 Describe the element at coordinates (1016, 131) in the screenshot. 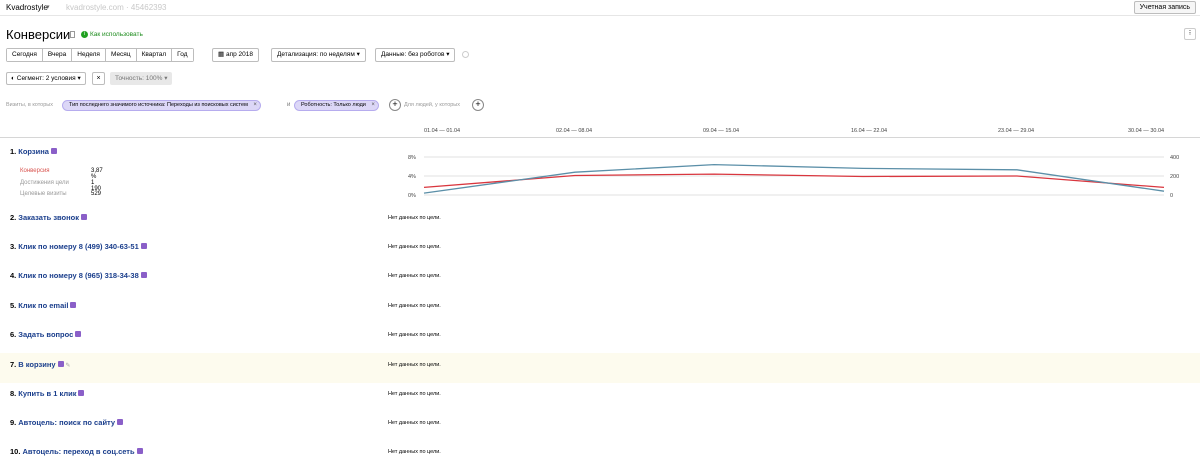

I see `week-label: 23.04 — 29.04` at that location.